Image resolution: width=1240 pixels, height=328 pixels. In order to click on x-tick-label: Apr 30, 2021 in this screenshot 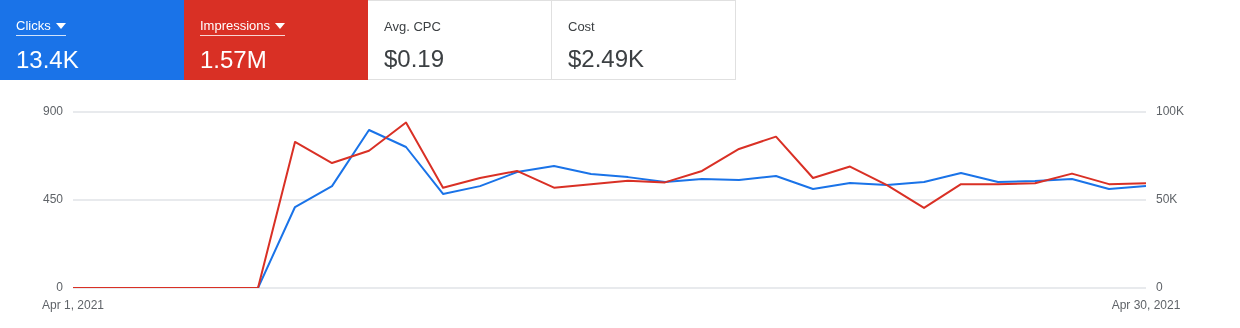, I will do `click(1146, 304)`.